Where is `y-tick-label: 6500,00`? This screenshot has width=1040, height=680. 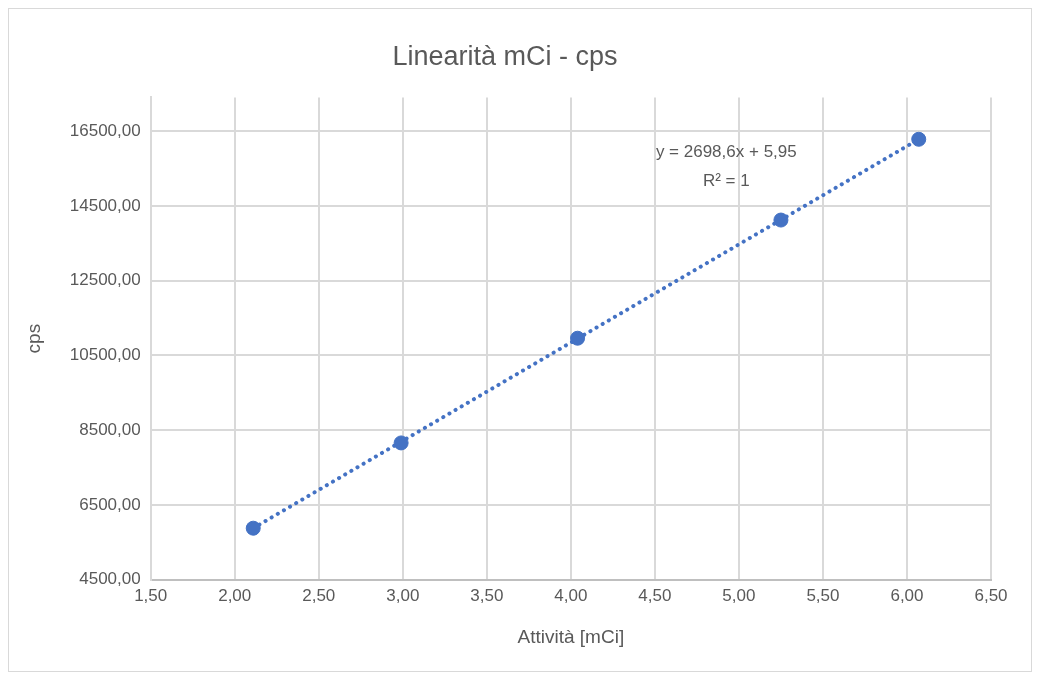 y-tick-label: 6500,00 is located at coordinates (110, 504).